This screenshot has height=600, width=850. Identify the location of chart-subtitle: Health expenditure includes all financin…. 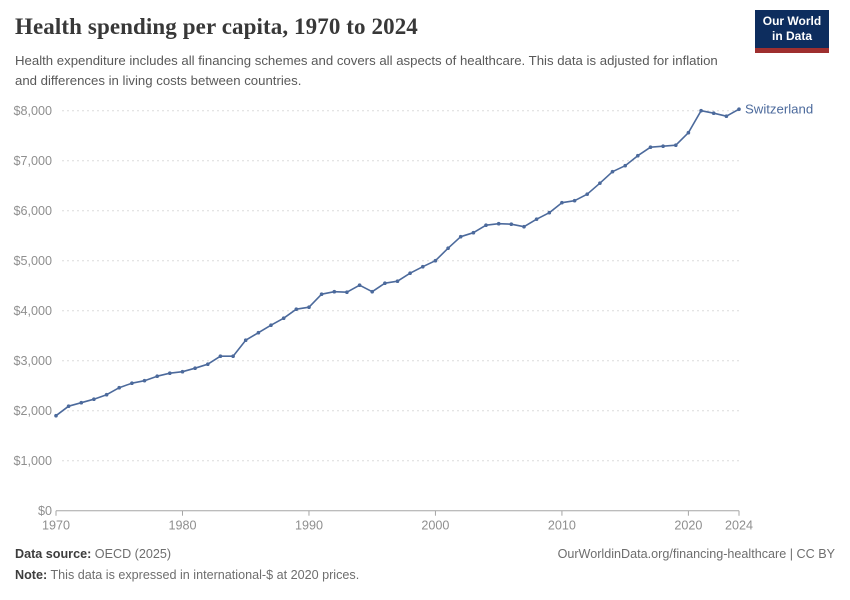
(366, 70).